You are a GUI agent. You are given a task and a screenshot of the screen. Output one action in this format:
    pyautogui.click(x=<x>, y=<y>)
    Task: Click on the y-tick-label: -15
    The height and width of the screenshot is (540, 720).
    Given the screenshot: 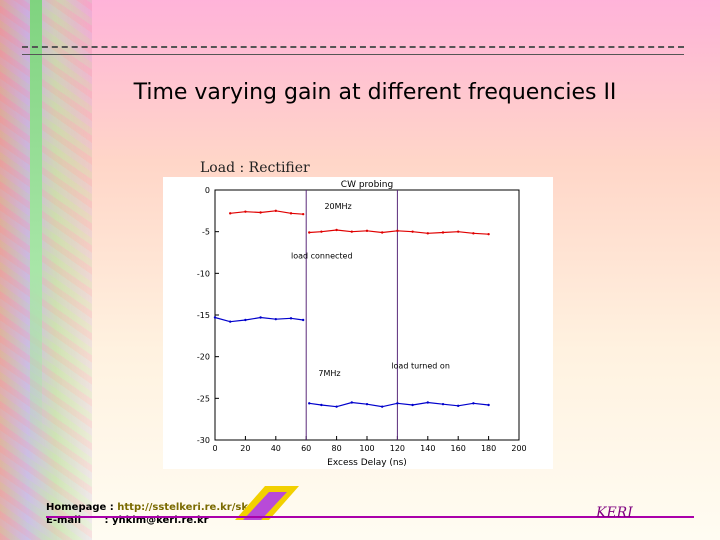 What is the action you would take?
    pyautogui.click(x=203, y=315)
    